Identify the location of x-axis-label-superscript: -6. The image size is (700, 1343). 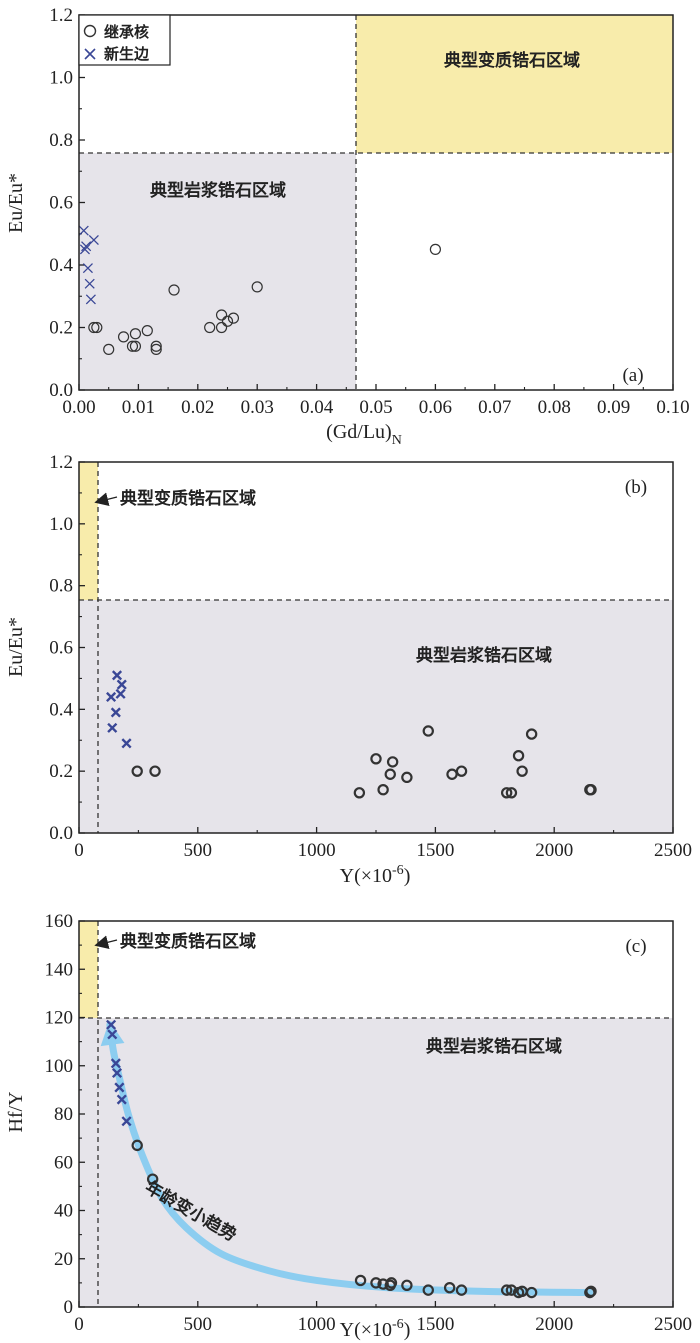
(398, 870).